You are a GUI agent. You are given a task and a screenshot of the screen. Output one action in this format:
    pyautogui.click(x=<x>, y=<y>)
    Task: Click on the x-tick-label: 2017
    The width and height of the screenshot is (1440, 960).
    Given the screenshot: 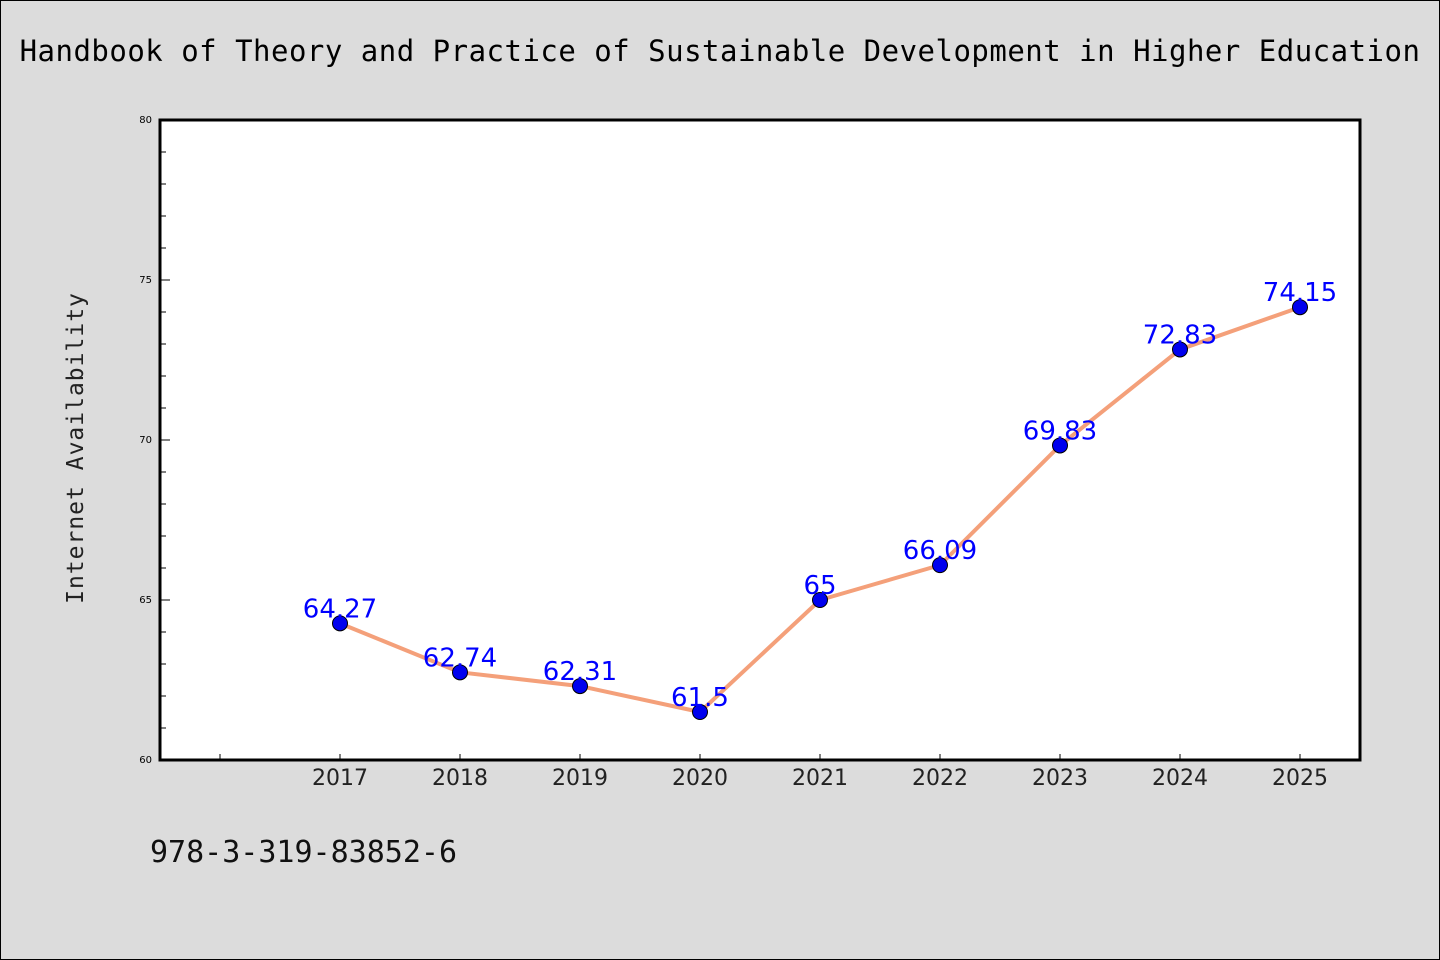 What is the action you would take?
    pyautogui.click(x=340, y=778)
    